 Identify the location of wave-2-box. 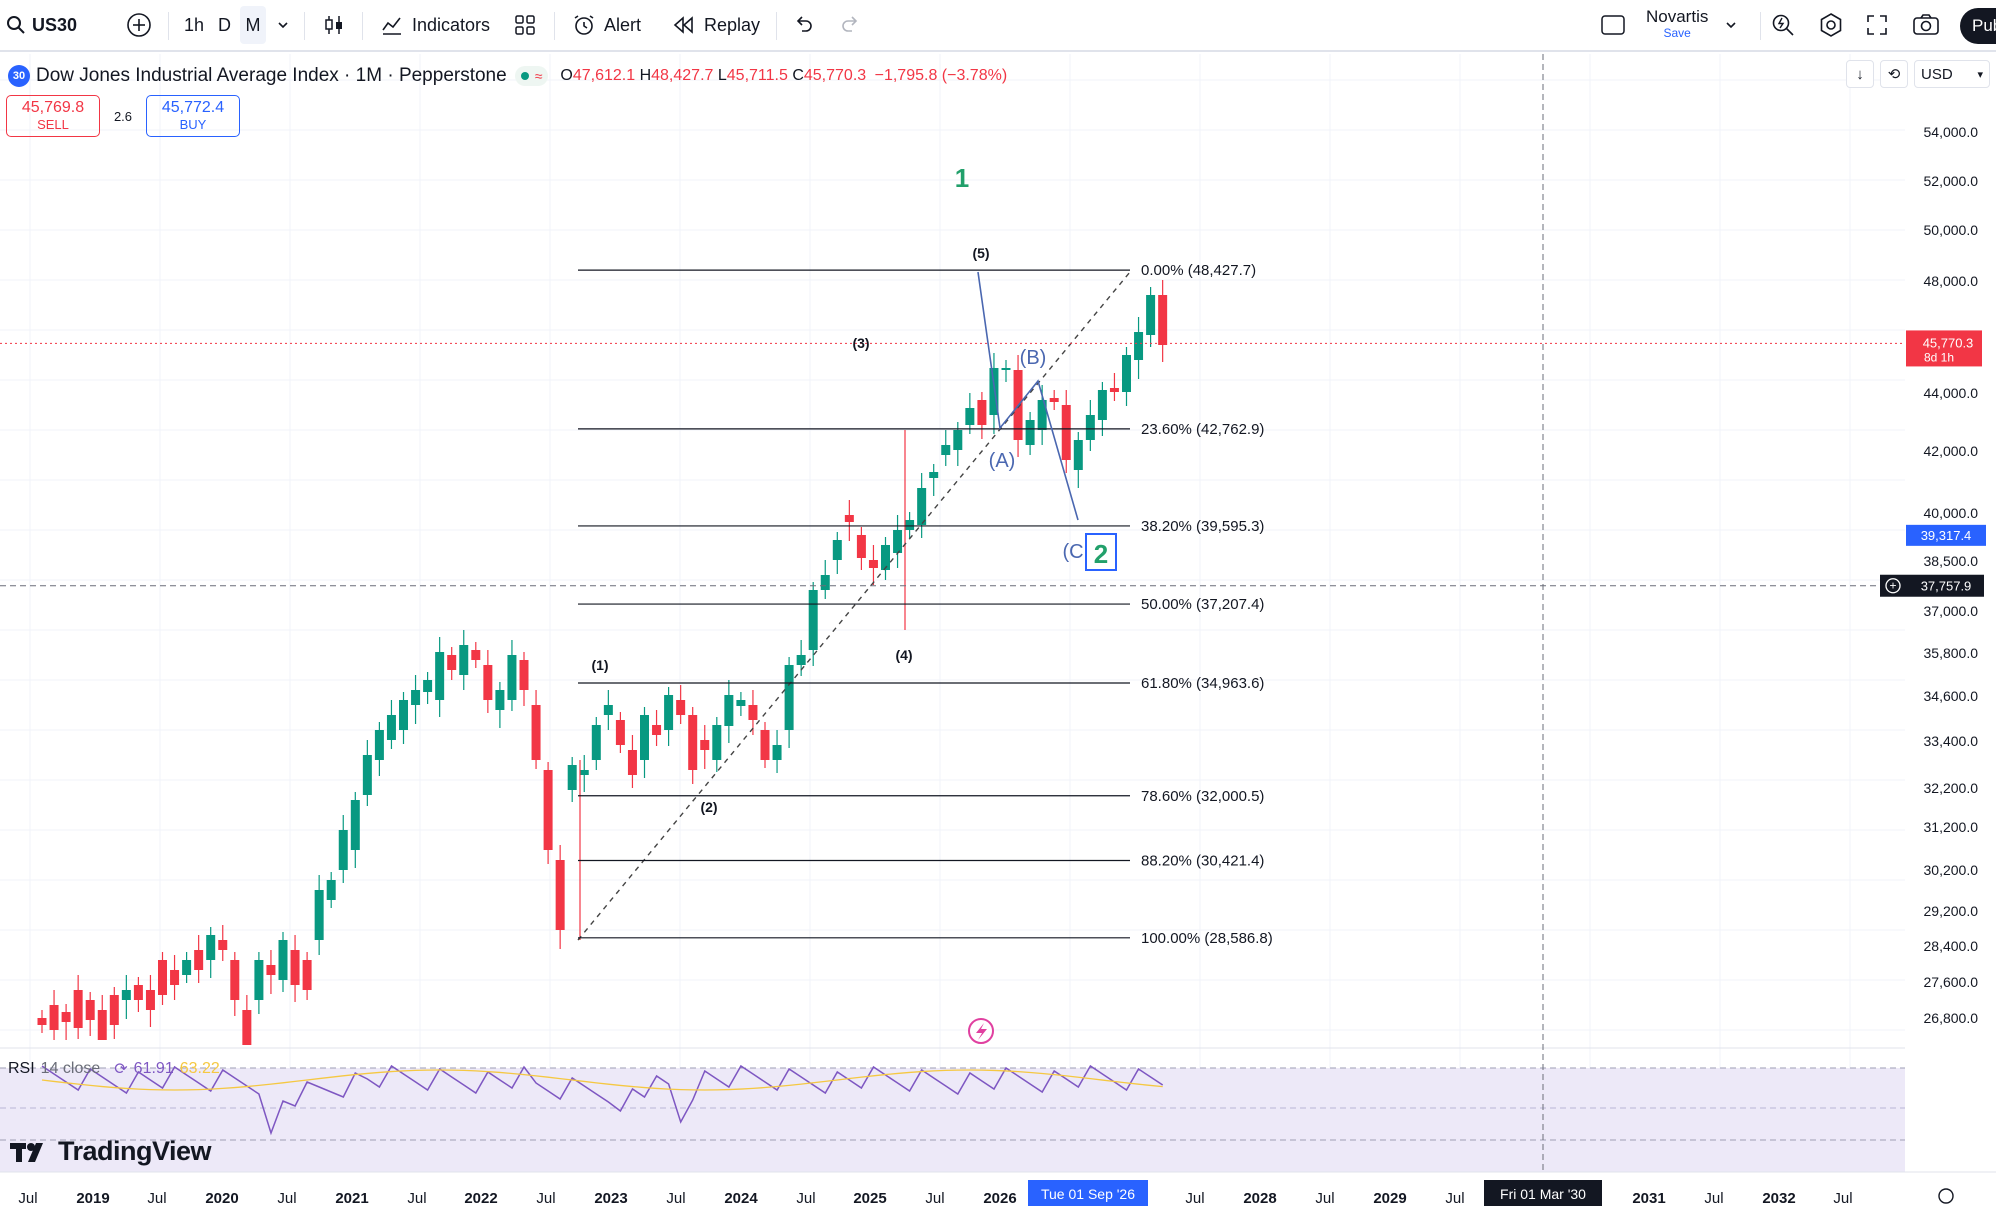
(1101, 552).